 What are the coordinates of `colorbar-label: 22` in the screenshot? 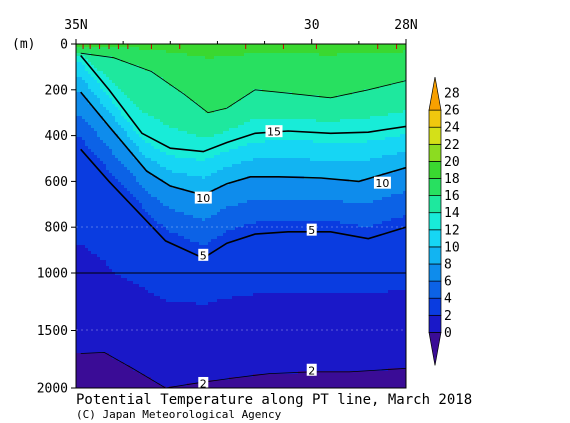 It's located at (452, 145).